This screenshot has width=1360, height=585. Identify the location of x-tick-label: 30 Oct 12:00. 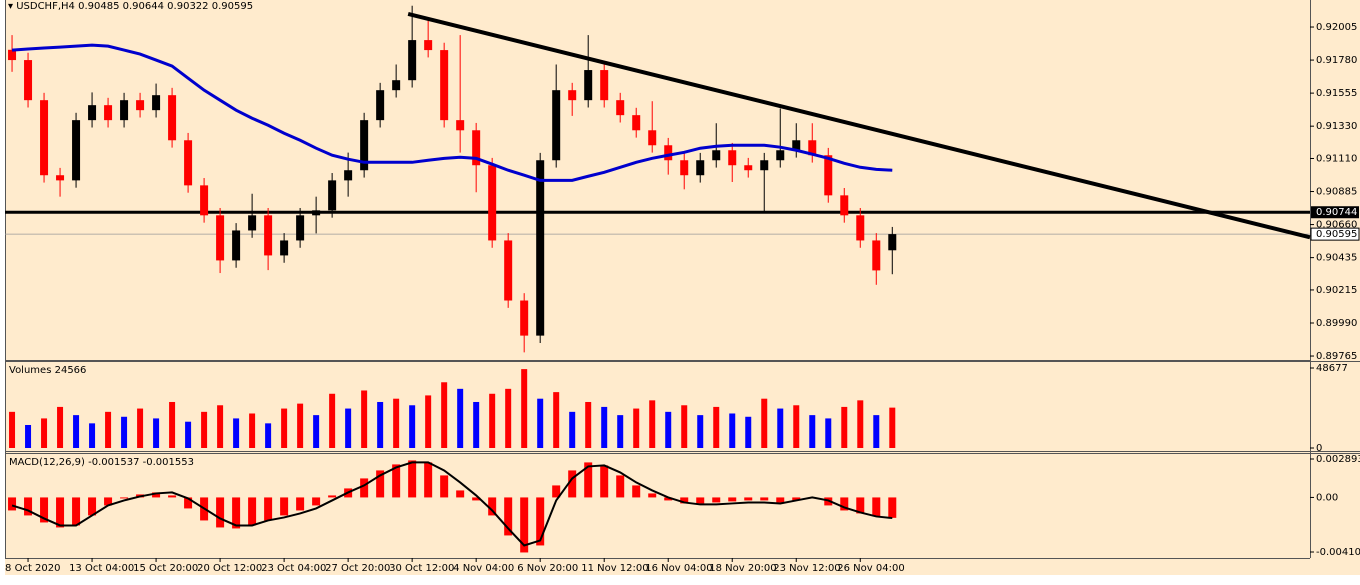
(421, 568).